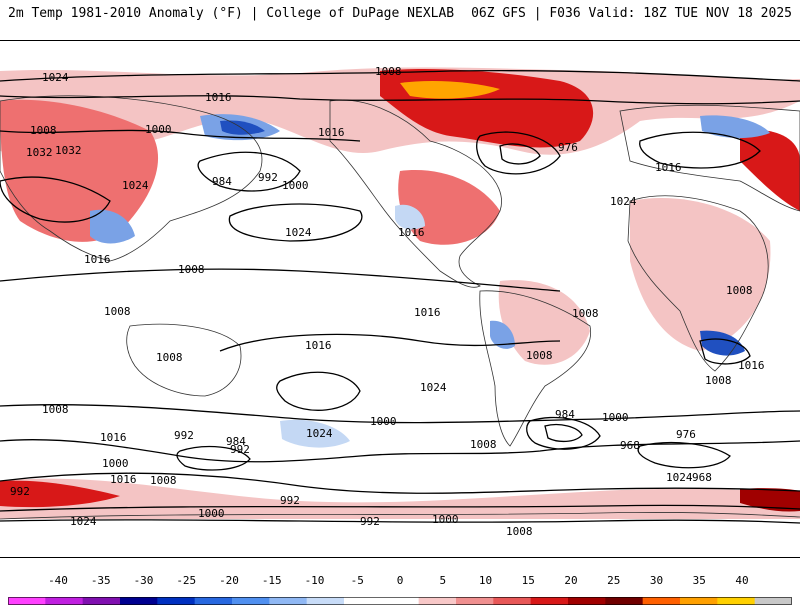 Image resolution: width=800 pixels, height=609 pixels. Describe the element at coordinates (450, 90) in the screenshot. I see `hot-anomaly-arctic` at that location.